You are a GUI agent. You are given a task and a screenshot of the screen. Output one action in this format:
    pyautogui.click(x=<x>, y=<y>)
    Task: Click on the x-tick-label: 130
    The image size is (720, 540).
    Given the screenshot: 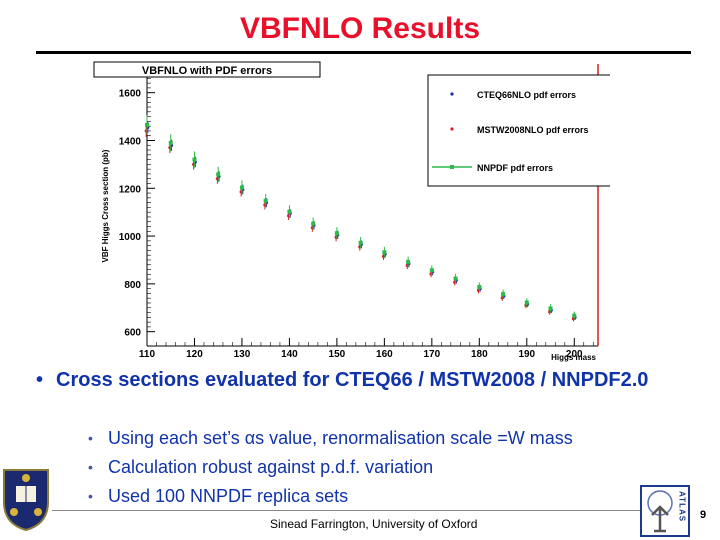 What is the action you would take?
    pyautogui.click(x=242, y=354)
    